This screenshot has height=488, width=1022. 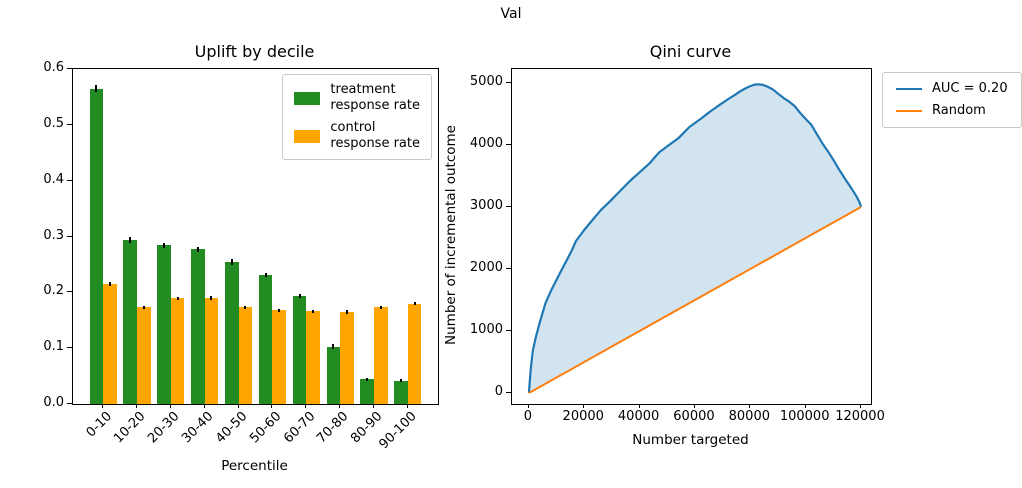 What do you see at coordinates (299, 428) in the screenshot?
I see `x-tick-label: 60-70` at bounding box center [299, 428].